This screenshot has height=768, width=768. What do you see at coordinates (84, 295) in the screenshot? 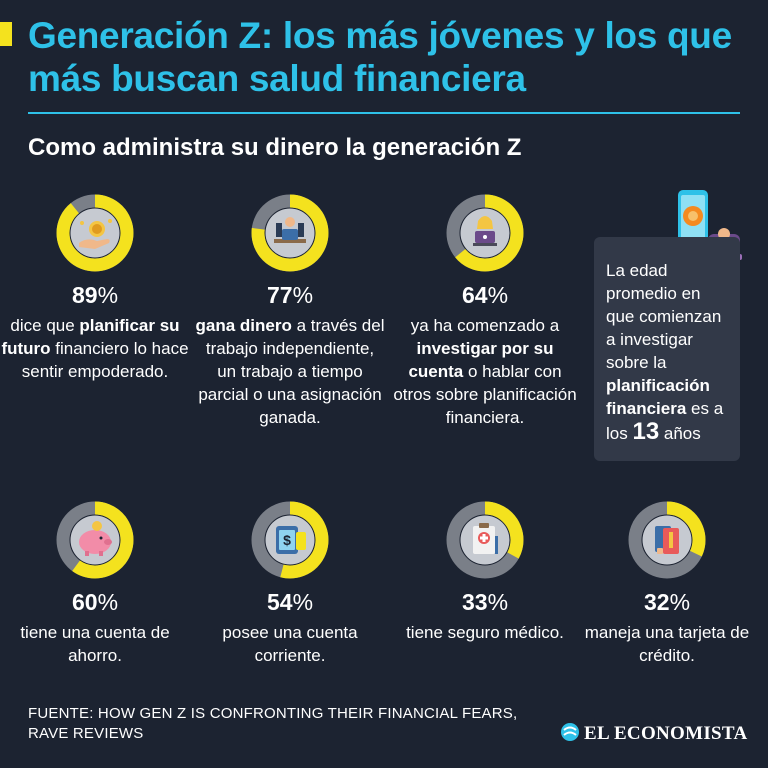
I see `percent-value: 89` at bounding box center [84, 295].